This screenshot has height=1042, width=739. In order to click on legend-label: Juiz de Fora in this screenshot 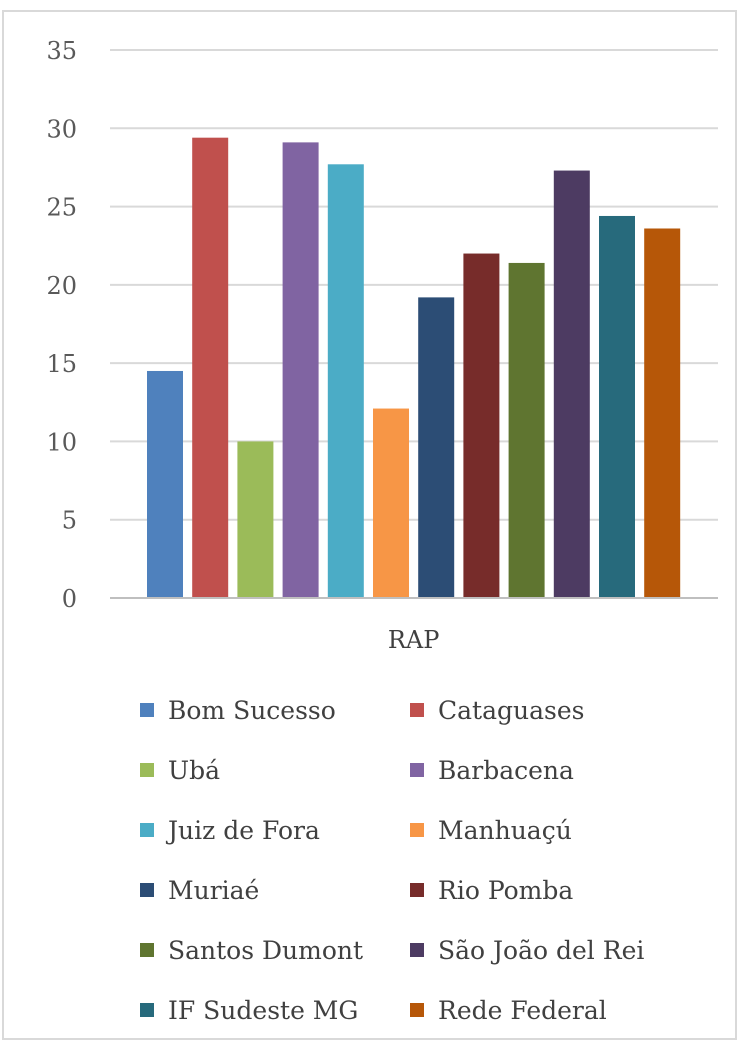, I will do `click(242, 830)`.